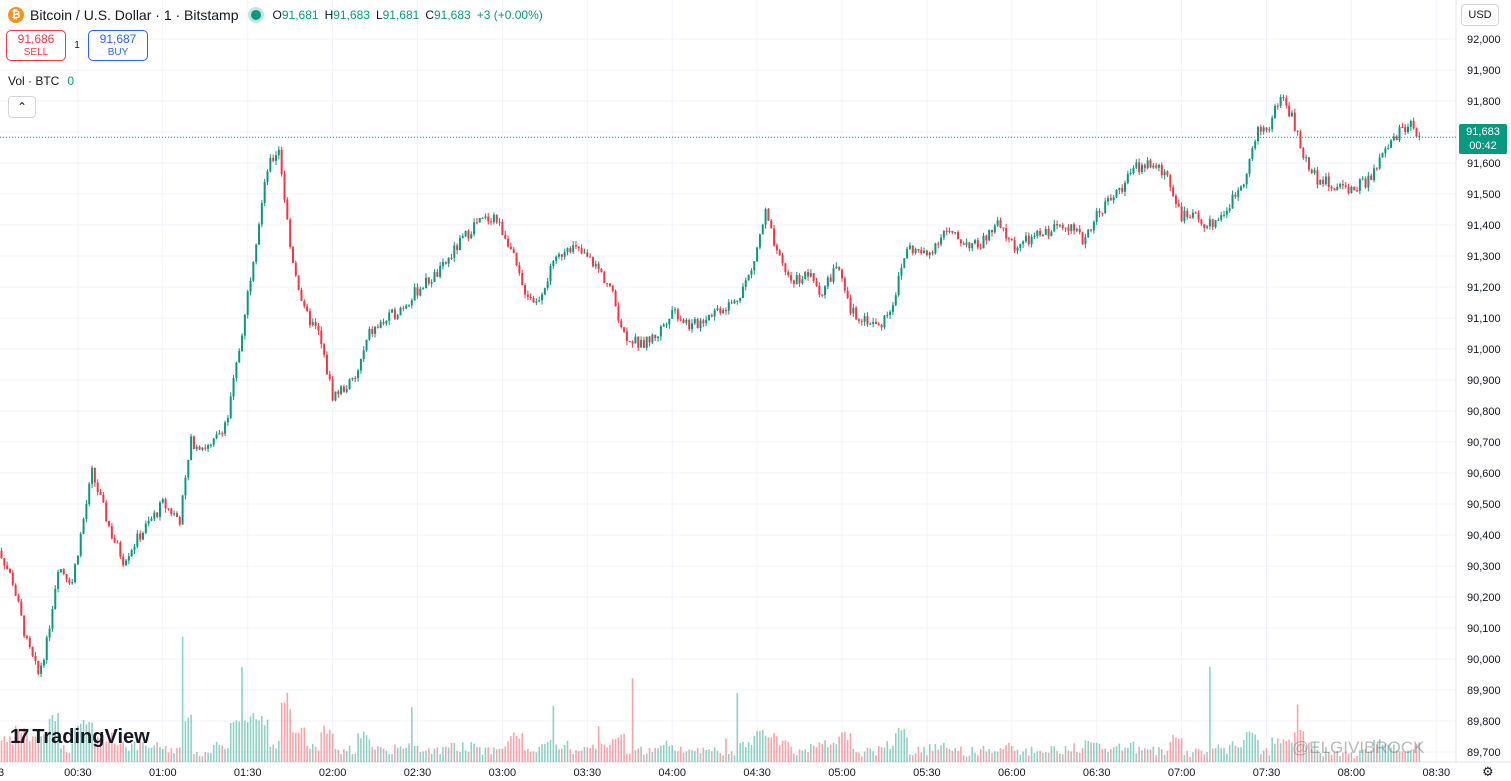 This screenshot has height=781, width=1511. Describe the element at coordinates (255, 15) in the screenshot. I see `market-status-icon` at that location.